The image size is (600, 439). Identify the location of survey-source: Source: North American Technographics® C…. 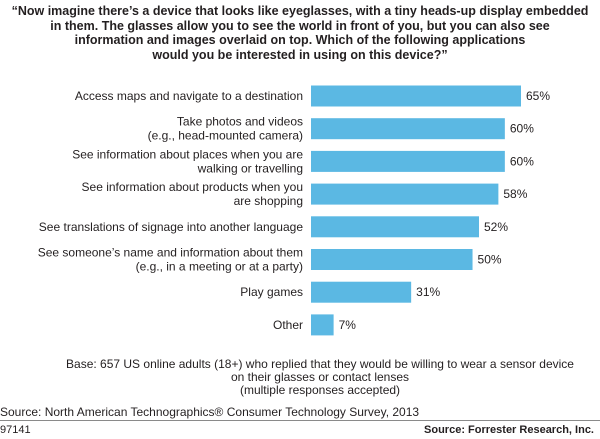
(210, 412).